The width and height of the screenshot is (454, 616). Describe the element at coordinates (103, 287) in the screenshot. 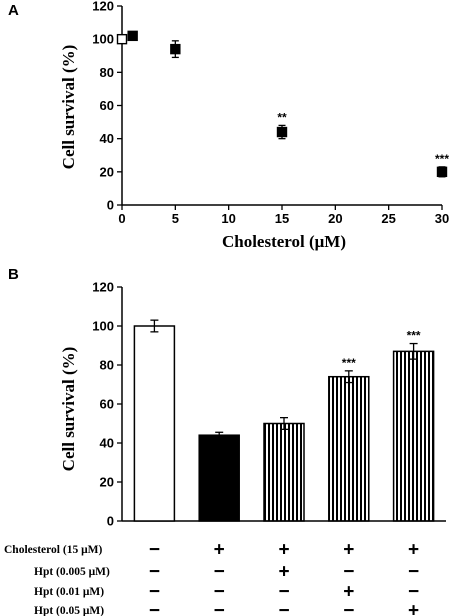

I see `panel-b-y-tick-label: 120` at that location.